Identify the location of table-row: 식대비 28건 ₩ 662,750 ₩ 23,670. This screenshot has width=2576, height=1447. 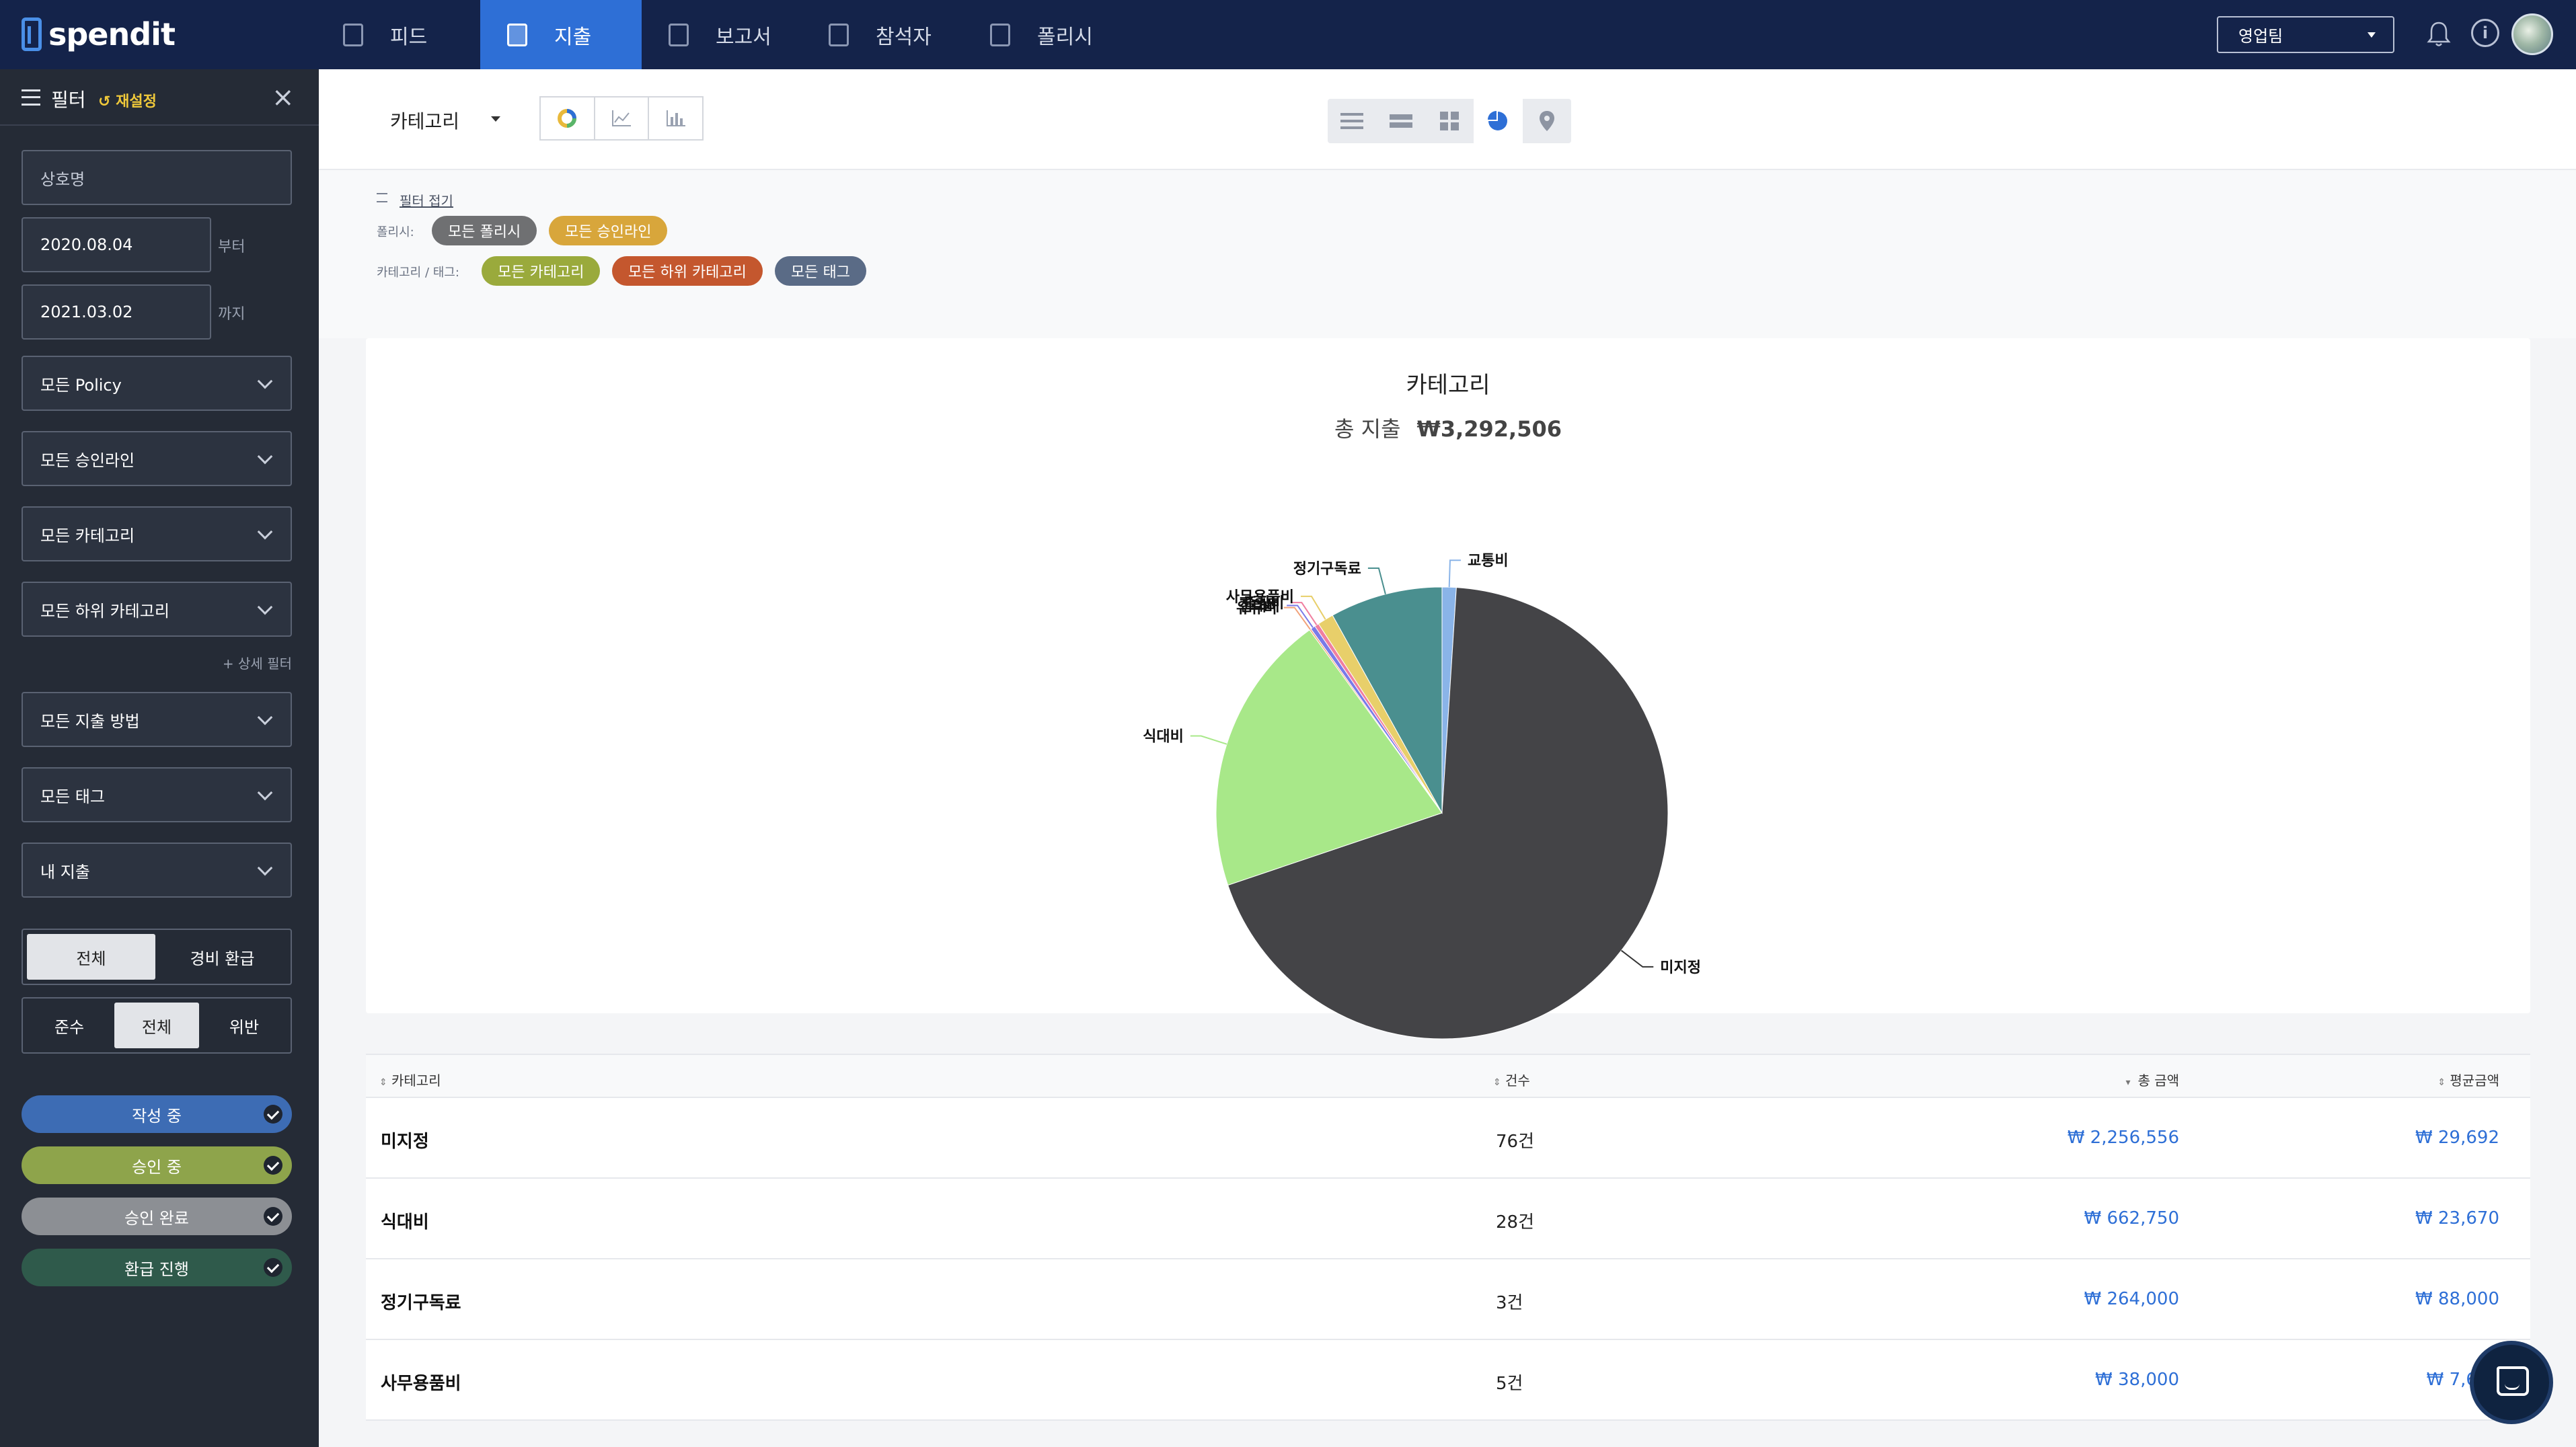
(1448, 1219).